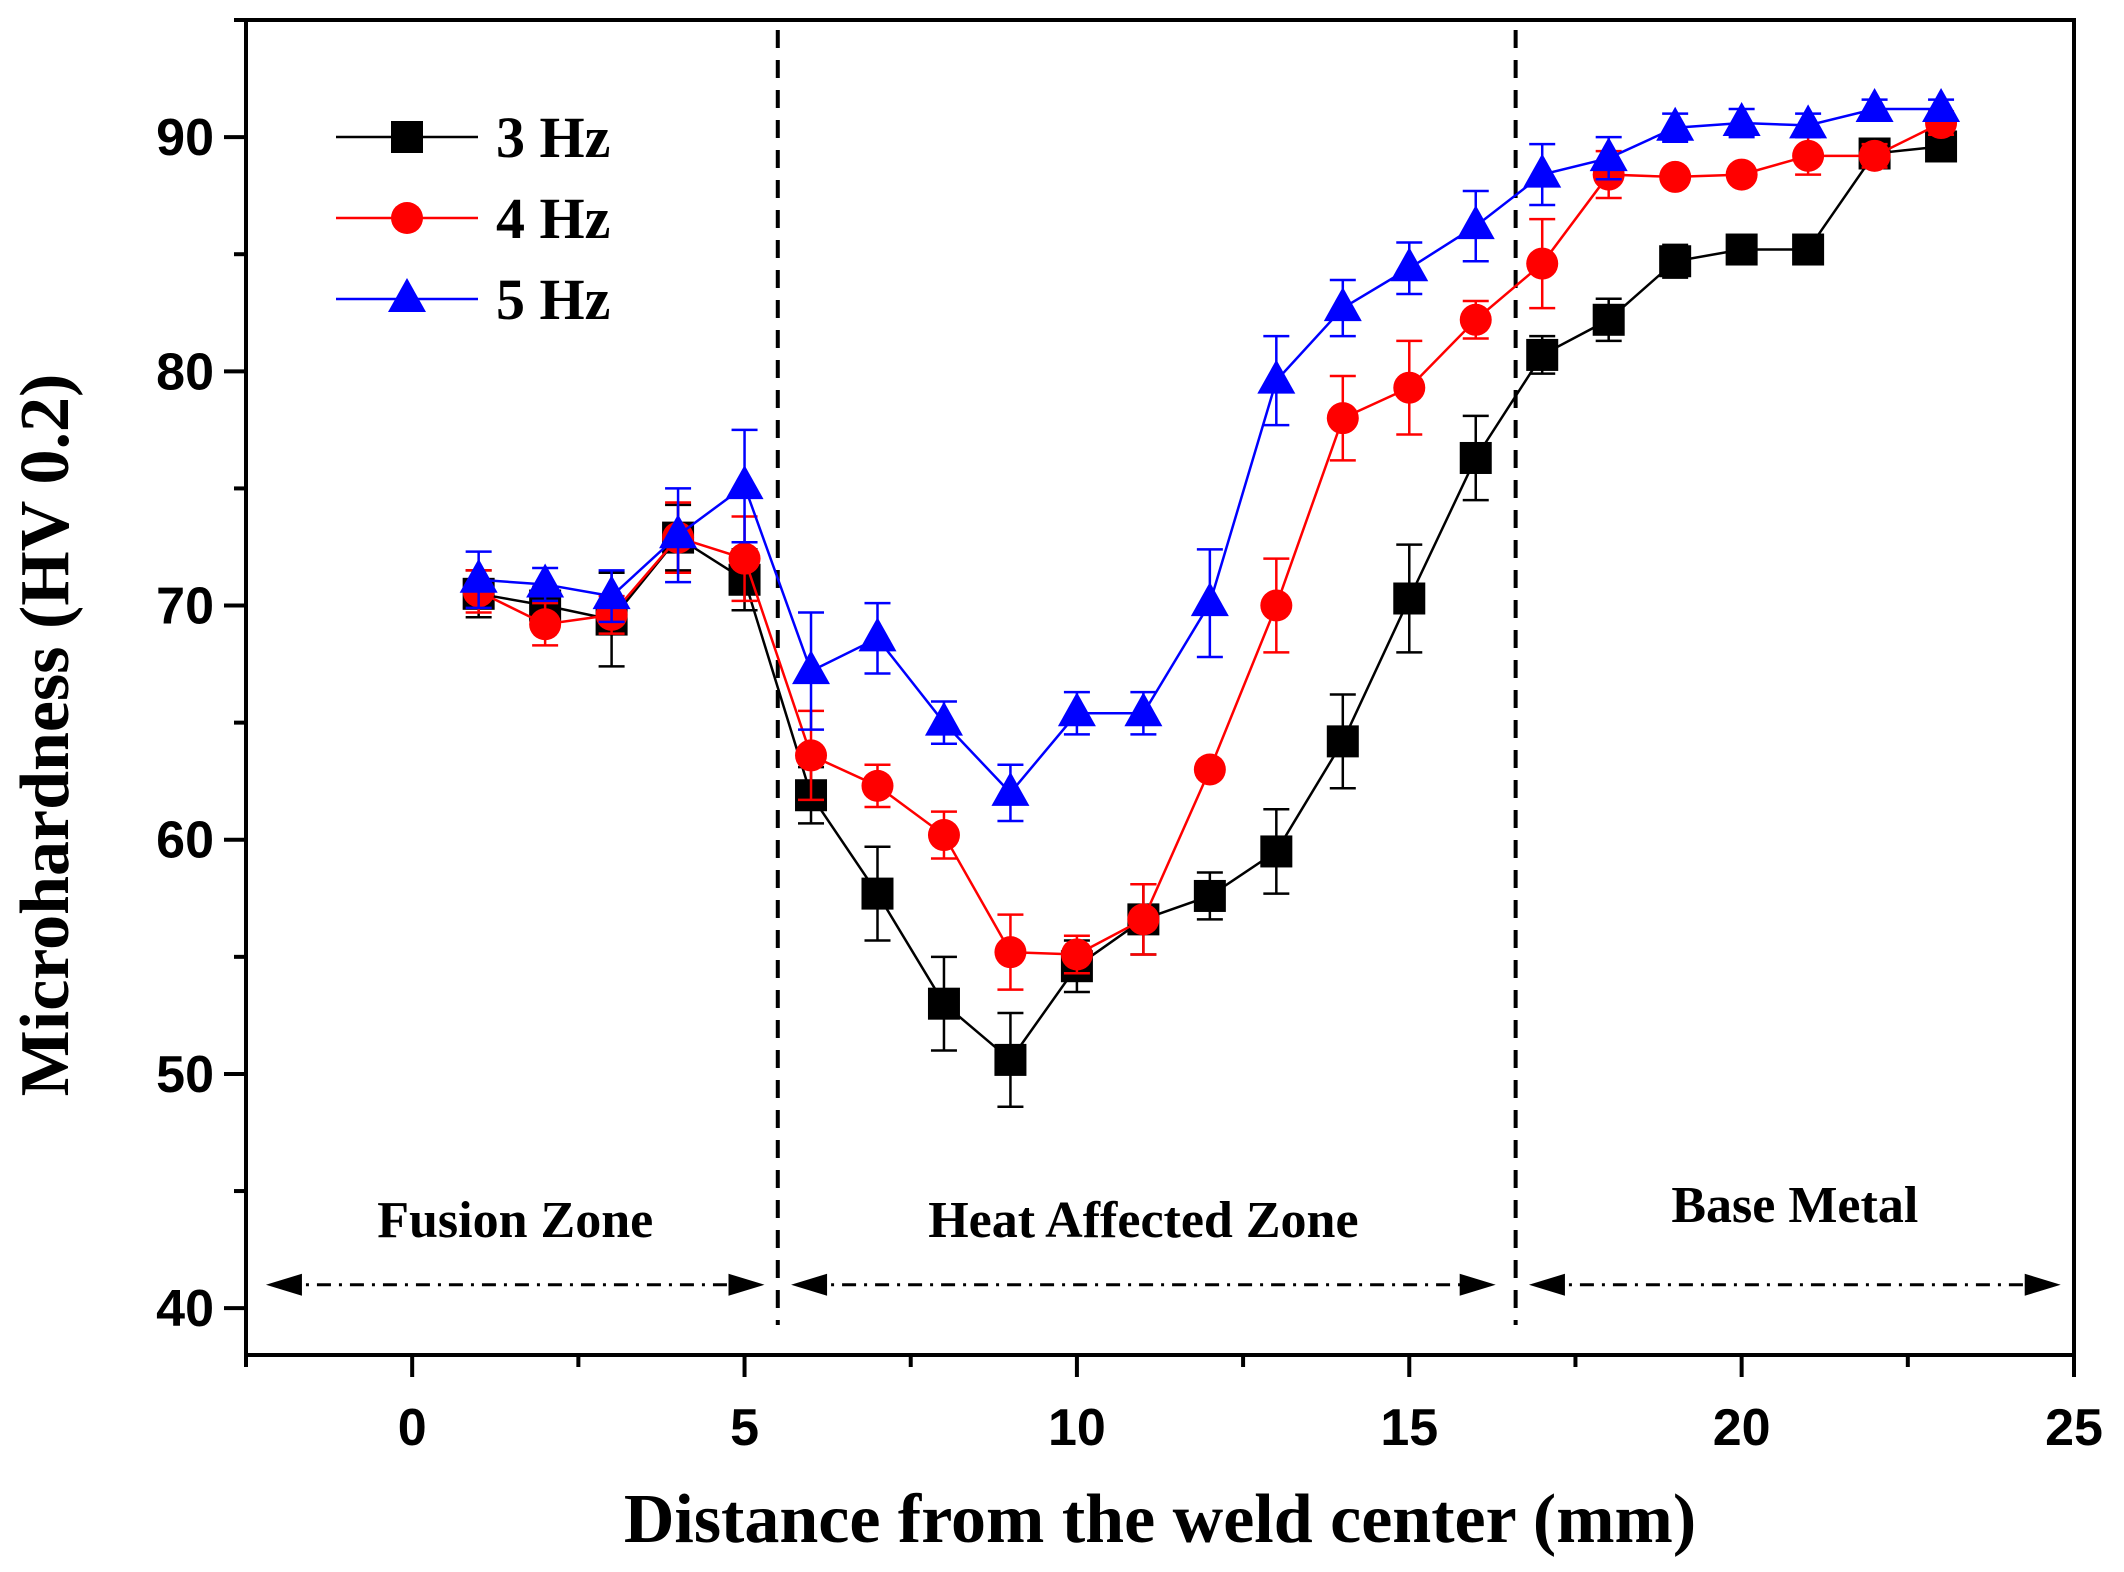 This screenshot has height=1572, width=2124. Describe the element at coordinates (515, 1220) in the screenshot. I see `zone-label: Fusion Zone` at that location.